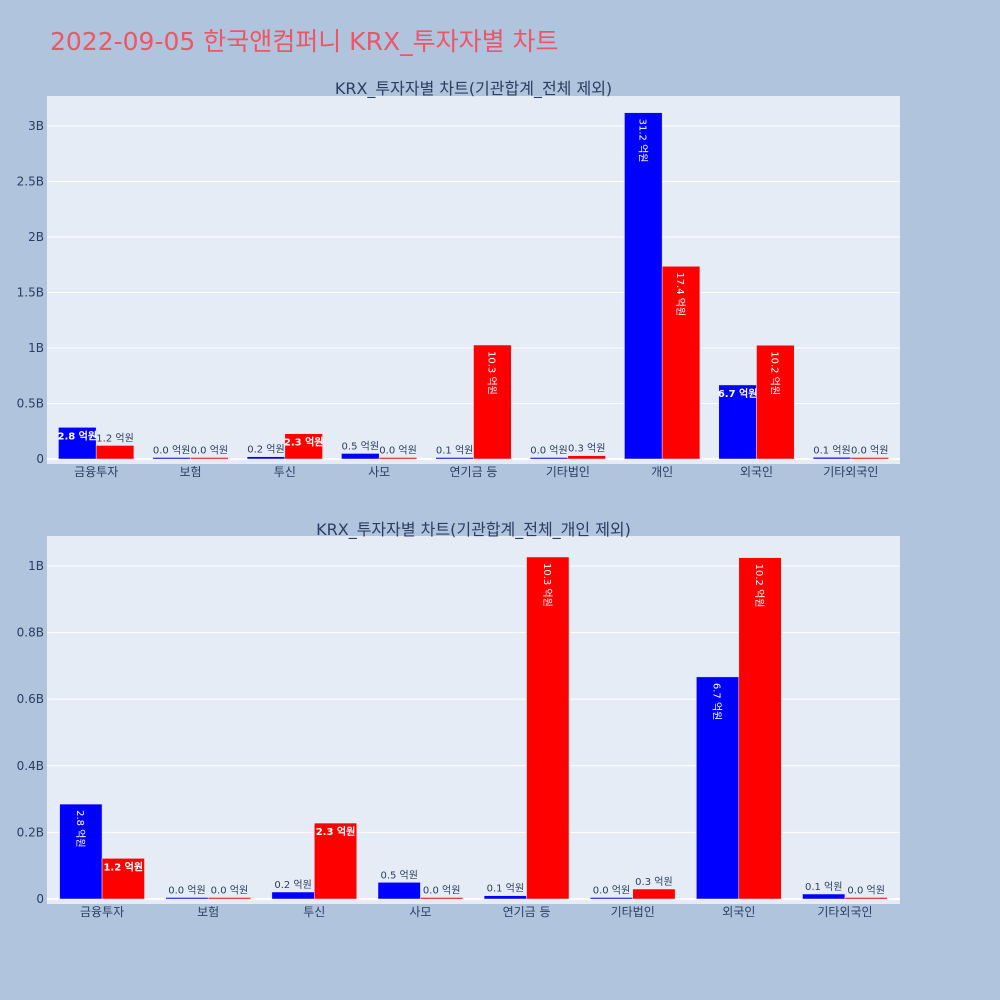 This screenshot has width=1000, height=1000. What do you see at coordinates (30, 766) in the screenshot?
I see `y-tick-label: 0.4B` at bounding box center [30, 766].